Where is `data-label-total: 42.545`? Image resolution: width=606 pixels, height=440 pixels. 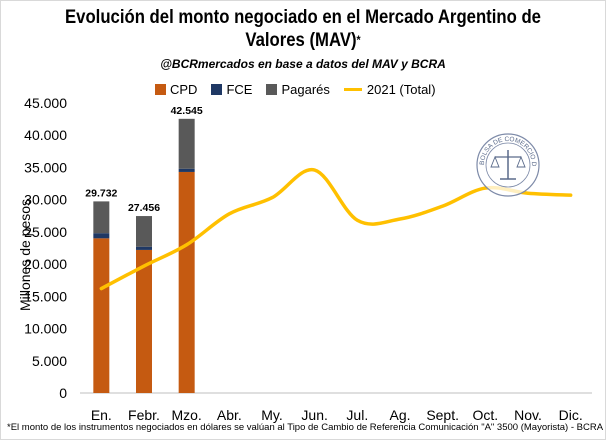
data-label-total: 42.545 is located at coordinates (187, 111).